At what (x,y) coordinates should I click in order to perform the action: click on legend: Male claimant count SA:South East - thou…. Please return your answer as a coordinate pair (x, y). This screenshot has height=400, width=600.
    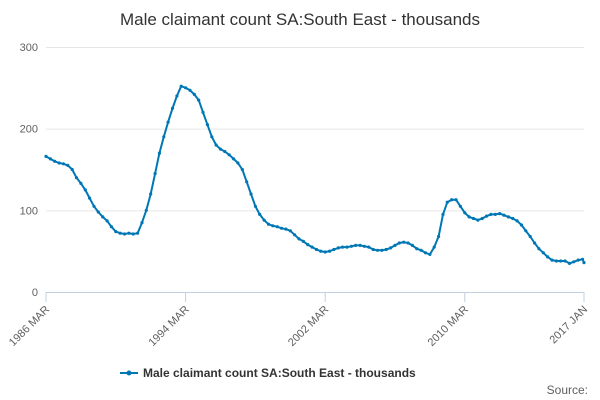
    Looking at the image, I should click on (268, 373).